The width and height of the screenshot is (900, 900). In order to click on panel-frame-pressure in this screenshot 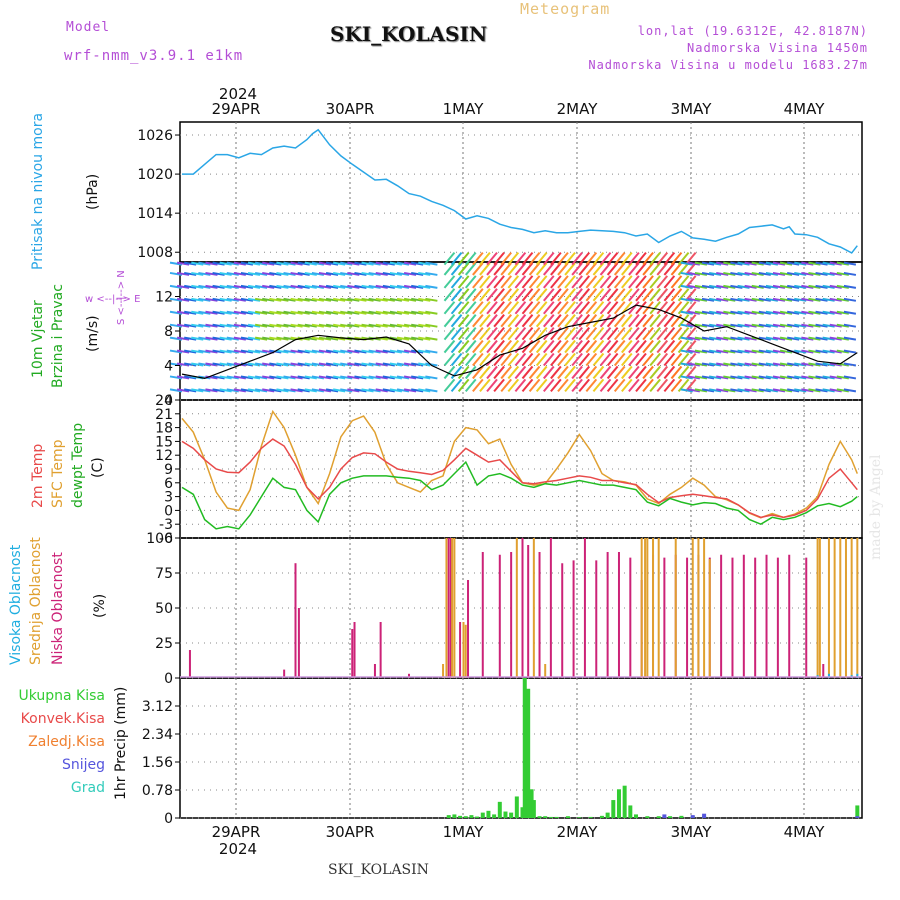, I will do `click(521, 192)`.